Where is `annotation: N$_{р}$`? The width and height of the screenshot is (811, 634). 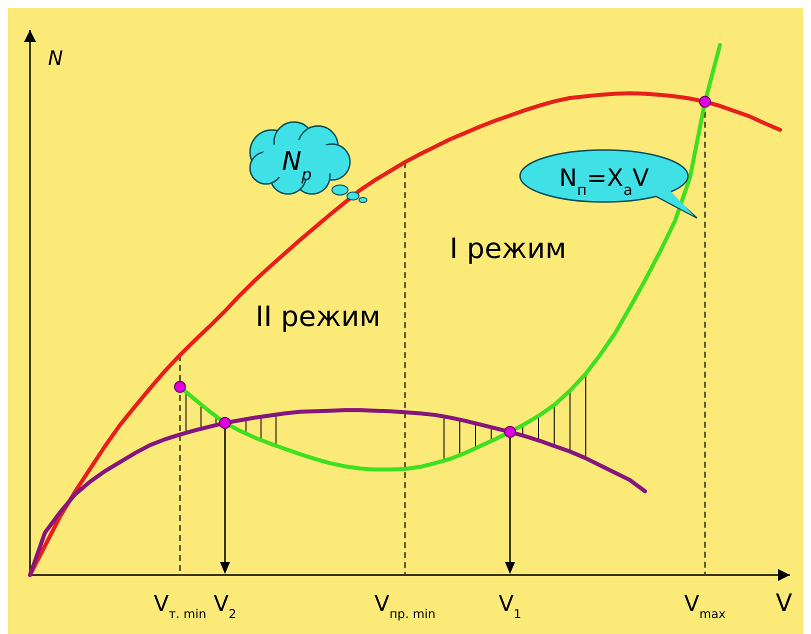 annotation: N$_{р}$ is located at coordinates (297, 165).